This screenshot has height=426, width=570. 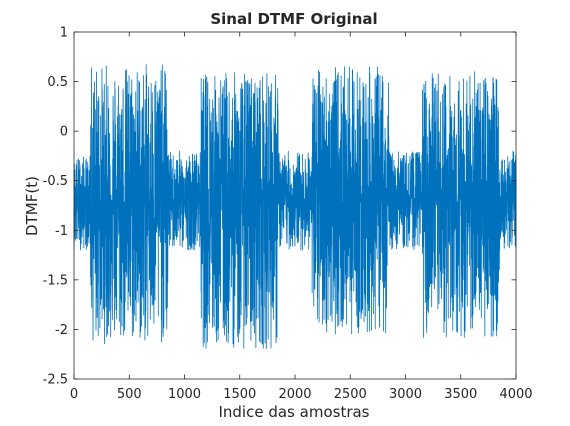 I want to click on y-tick-label: 1, so click(x=64, y=33).